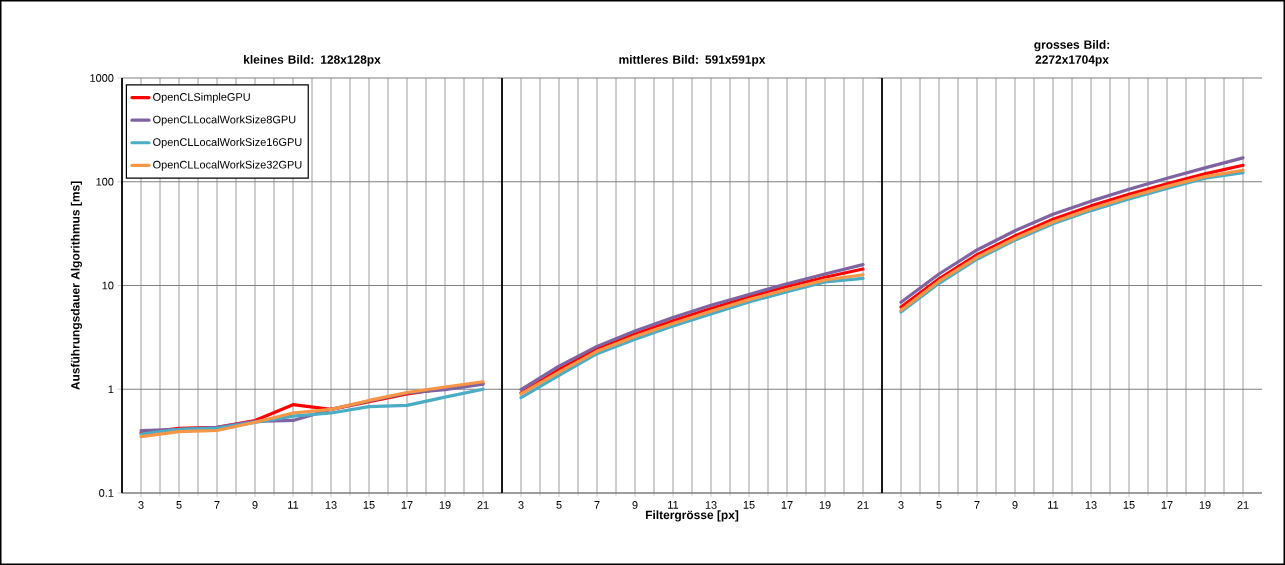  Describe the element at coordinates (1072, 53) in the screenshot. I see `chart-title: grosses Bild: 2272x1704px` at that location.